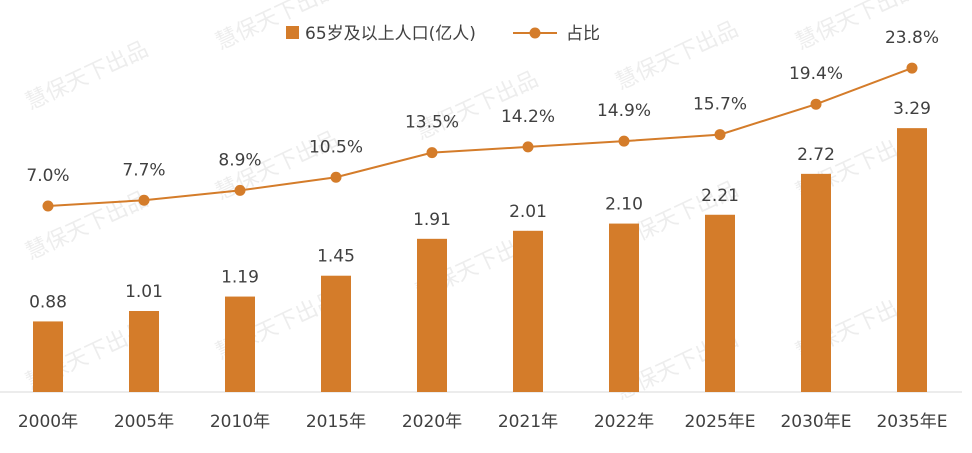  Describe the element at coordinates (336, 147) in the screenshot. I see `line-data-label: 10.5%` at that location.